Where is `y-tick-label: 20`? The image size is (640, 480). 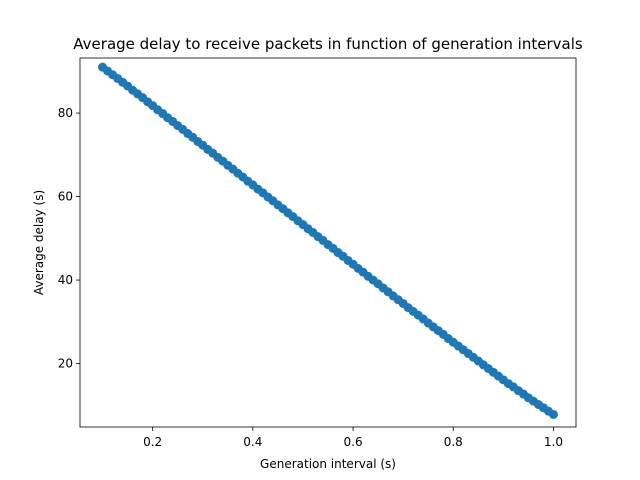 y-tick-label: 20 is located at coordinates (65, 364).